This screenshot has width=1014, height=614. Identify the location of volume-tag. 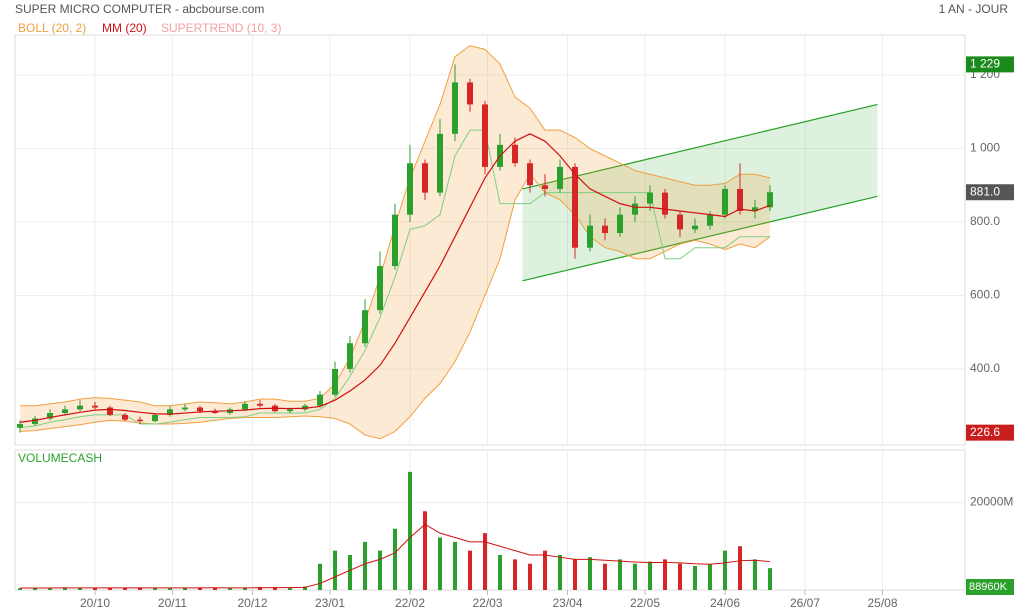
(990, 587).